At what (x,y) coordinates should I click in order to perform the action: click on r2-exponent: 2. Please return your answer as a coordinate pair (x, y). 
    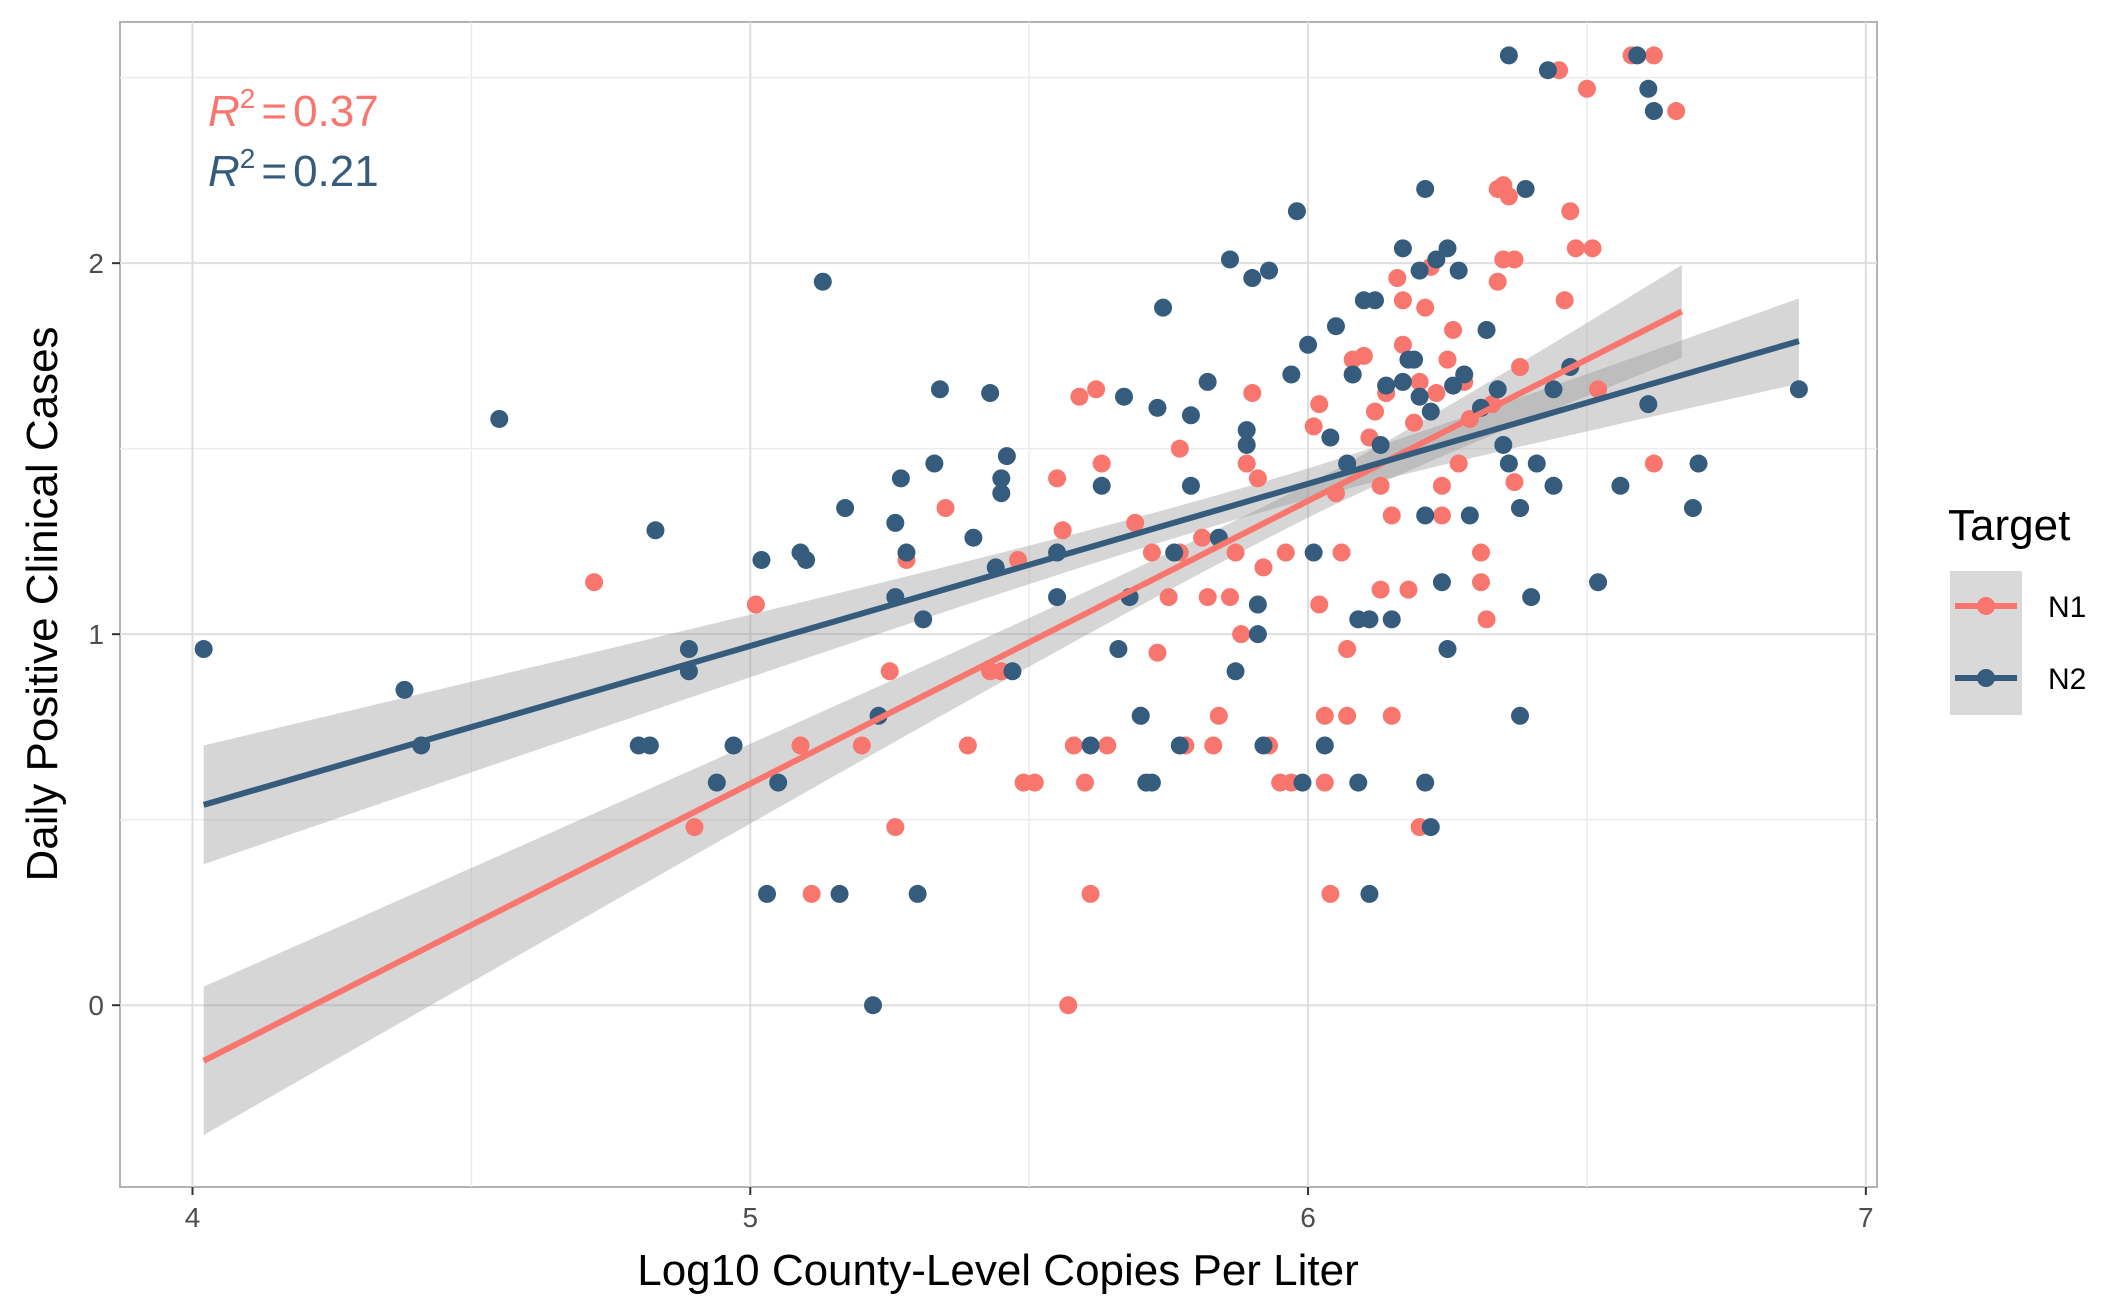
    Looking at the image, I should click on (248, 158).